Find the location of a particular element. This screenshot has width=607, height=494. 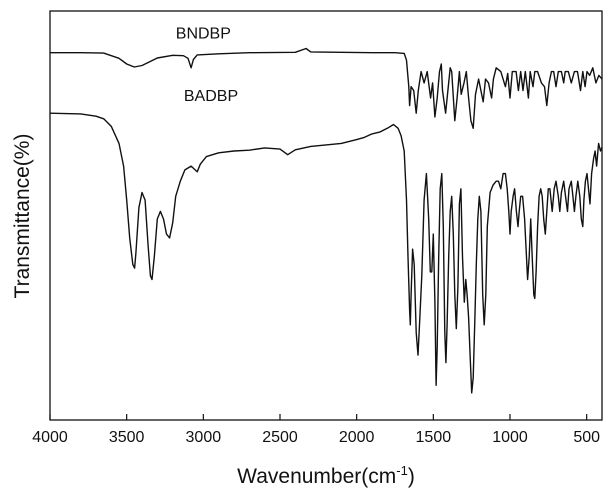

x-tick-label-3500: 3500 is located at coordinates (127, 437).